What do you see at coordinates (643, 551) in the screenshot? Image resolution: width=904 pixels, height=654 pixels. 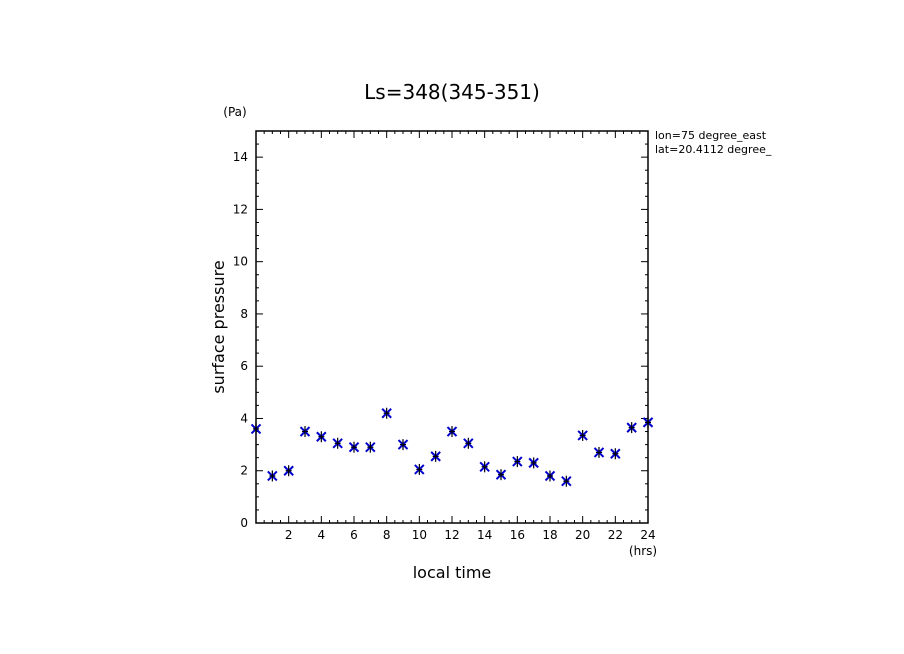 I see `x-unit-label: (hrs)` at bounding box center [643, 551].